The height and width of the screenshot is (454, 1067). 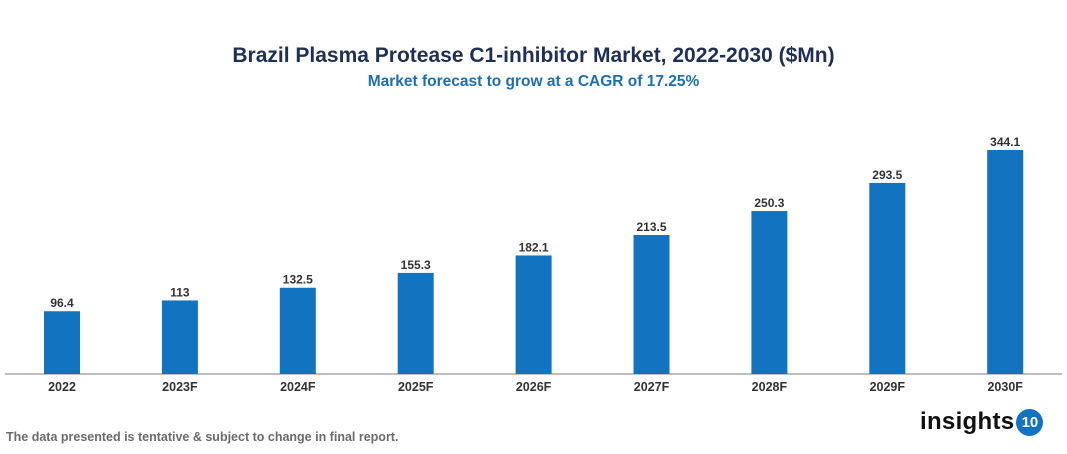 I want to click on bar-2025F, so click(x=415, y=323).